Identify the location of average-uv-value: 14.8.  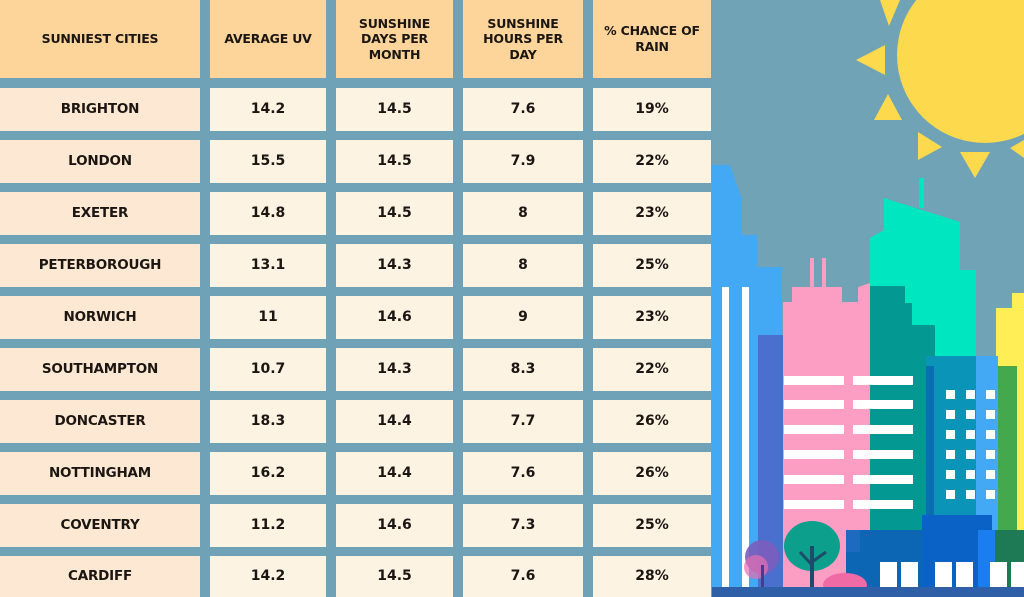
(268, 213).